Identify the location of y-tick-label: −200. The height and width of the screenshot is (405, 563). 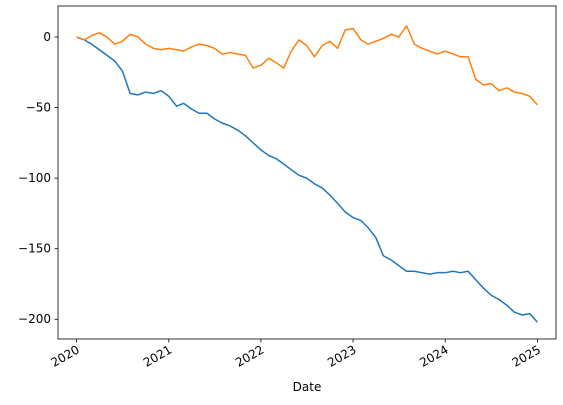
(34, 319).